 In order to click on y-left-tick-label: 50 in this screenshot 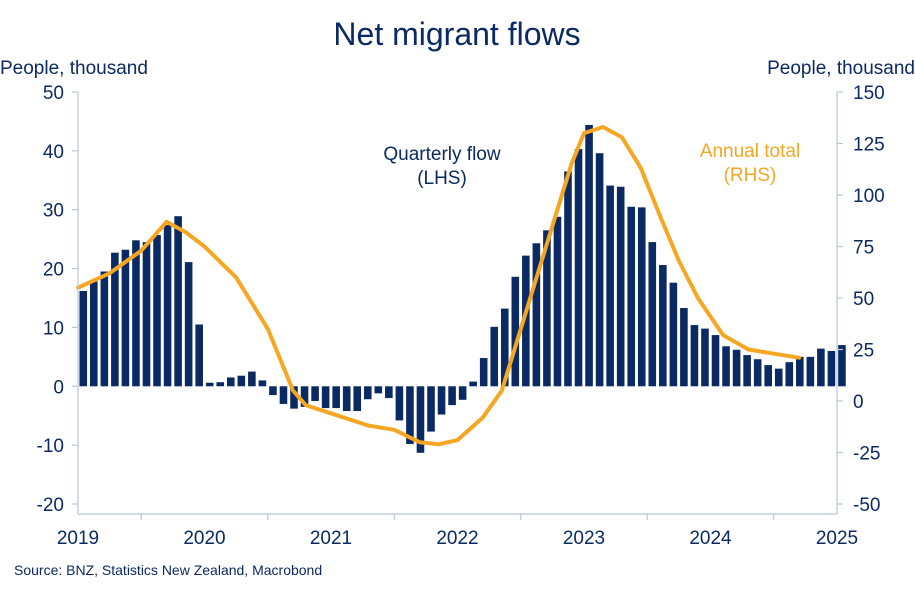, I will do `click(53, 93)`.